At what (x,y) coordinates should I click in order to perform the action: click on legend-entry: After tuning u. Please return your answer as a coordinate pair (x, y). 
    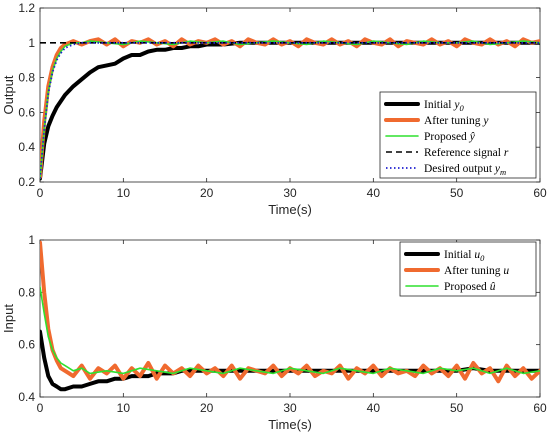
    Looking at the image, I should click on (476, 271).